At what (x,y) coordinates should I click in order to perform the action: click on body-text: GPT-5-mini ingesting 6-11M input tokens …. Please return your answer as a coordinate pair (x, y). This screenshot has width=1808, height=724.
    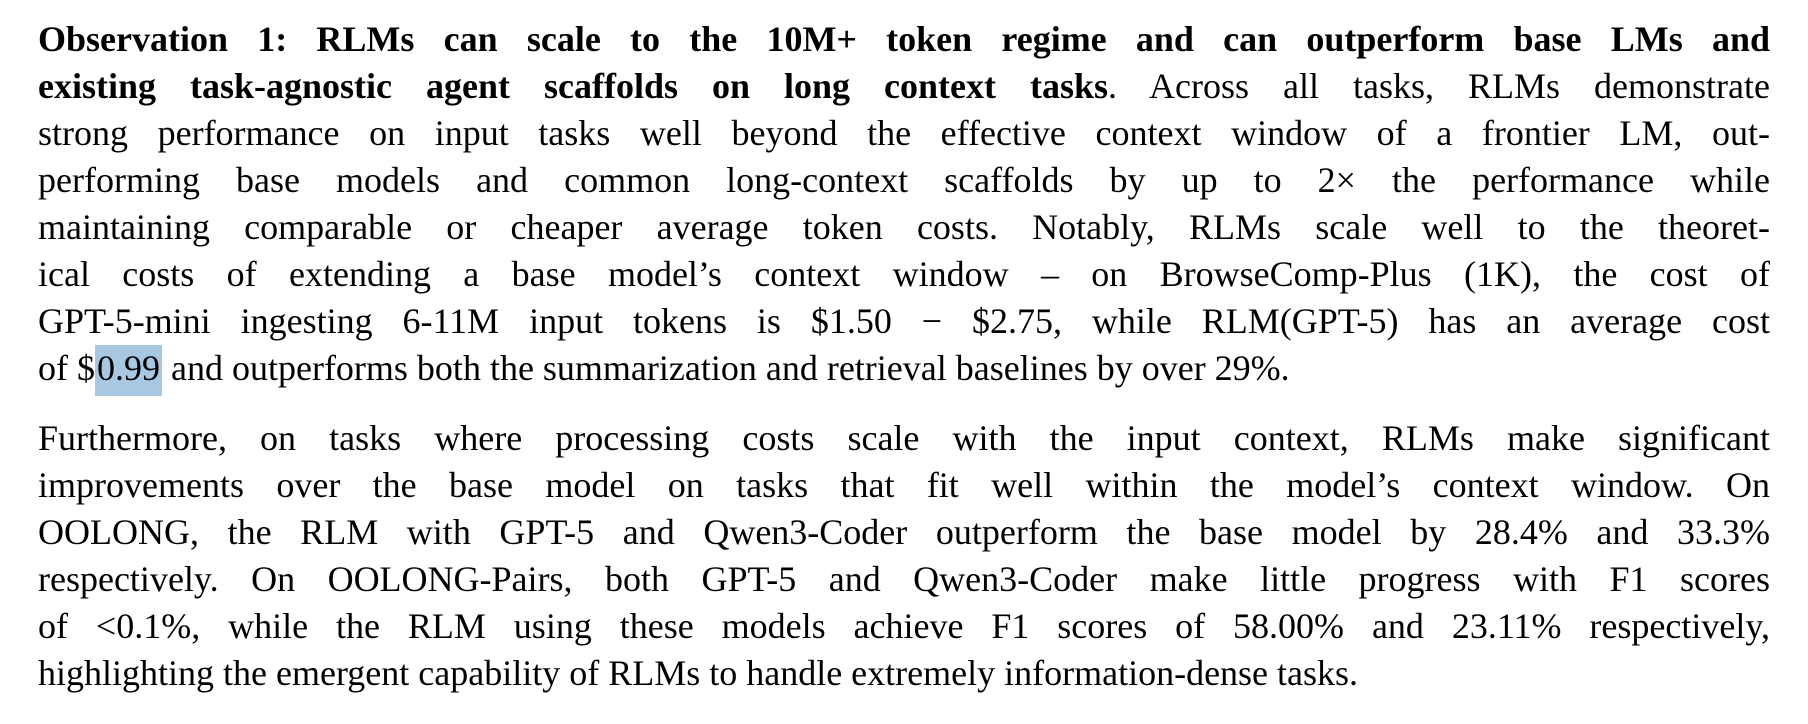
    Looking at the image, I should click on (904, 321).